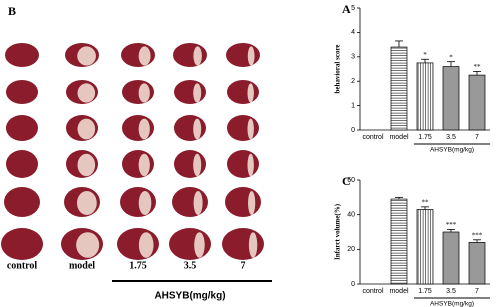 This screenshot has height=307, width=500. I want to click on y-tick-label: 4, so click(353, 32).